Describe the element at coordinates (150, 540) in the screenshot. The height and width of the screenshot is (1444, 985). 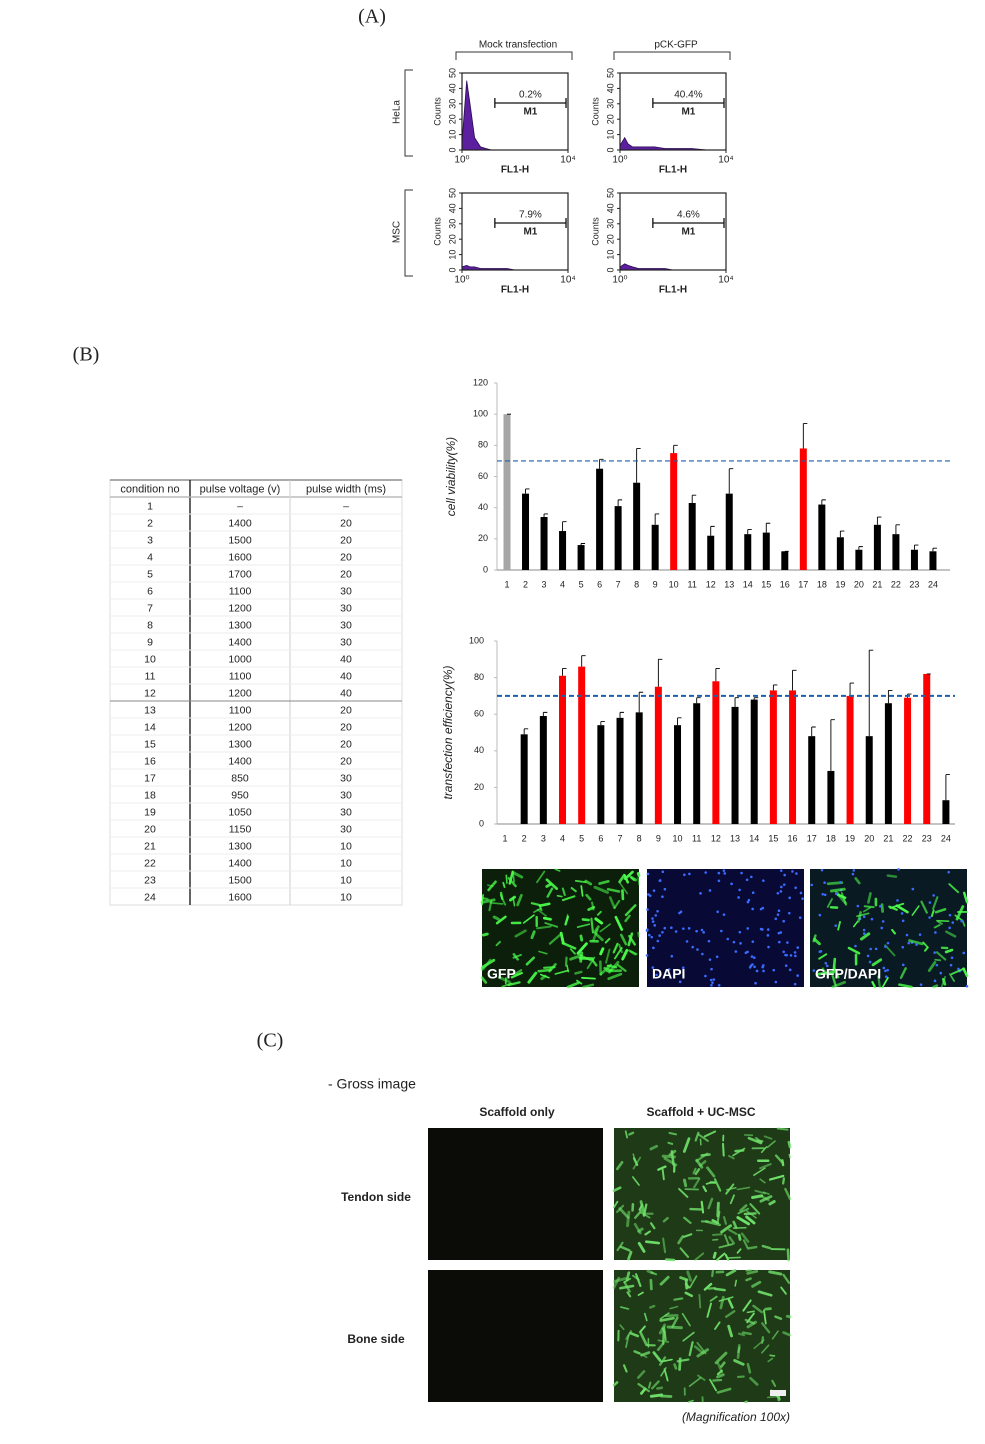
I see `table-cell: 3` at that location.